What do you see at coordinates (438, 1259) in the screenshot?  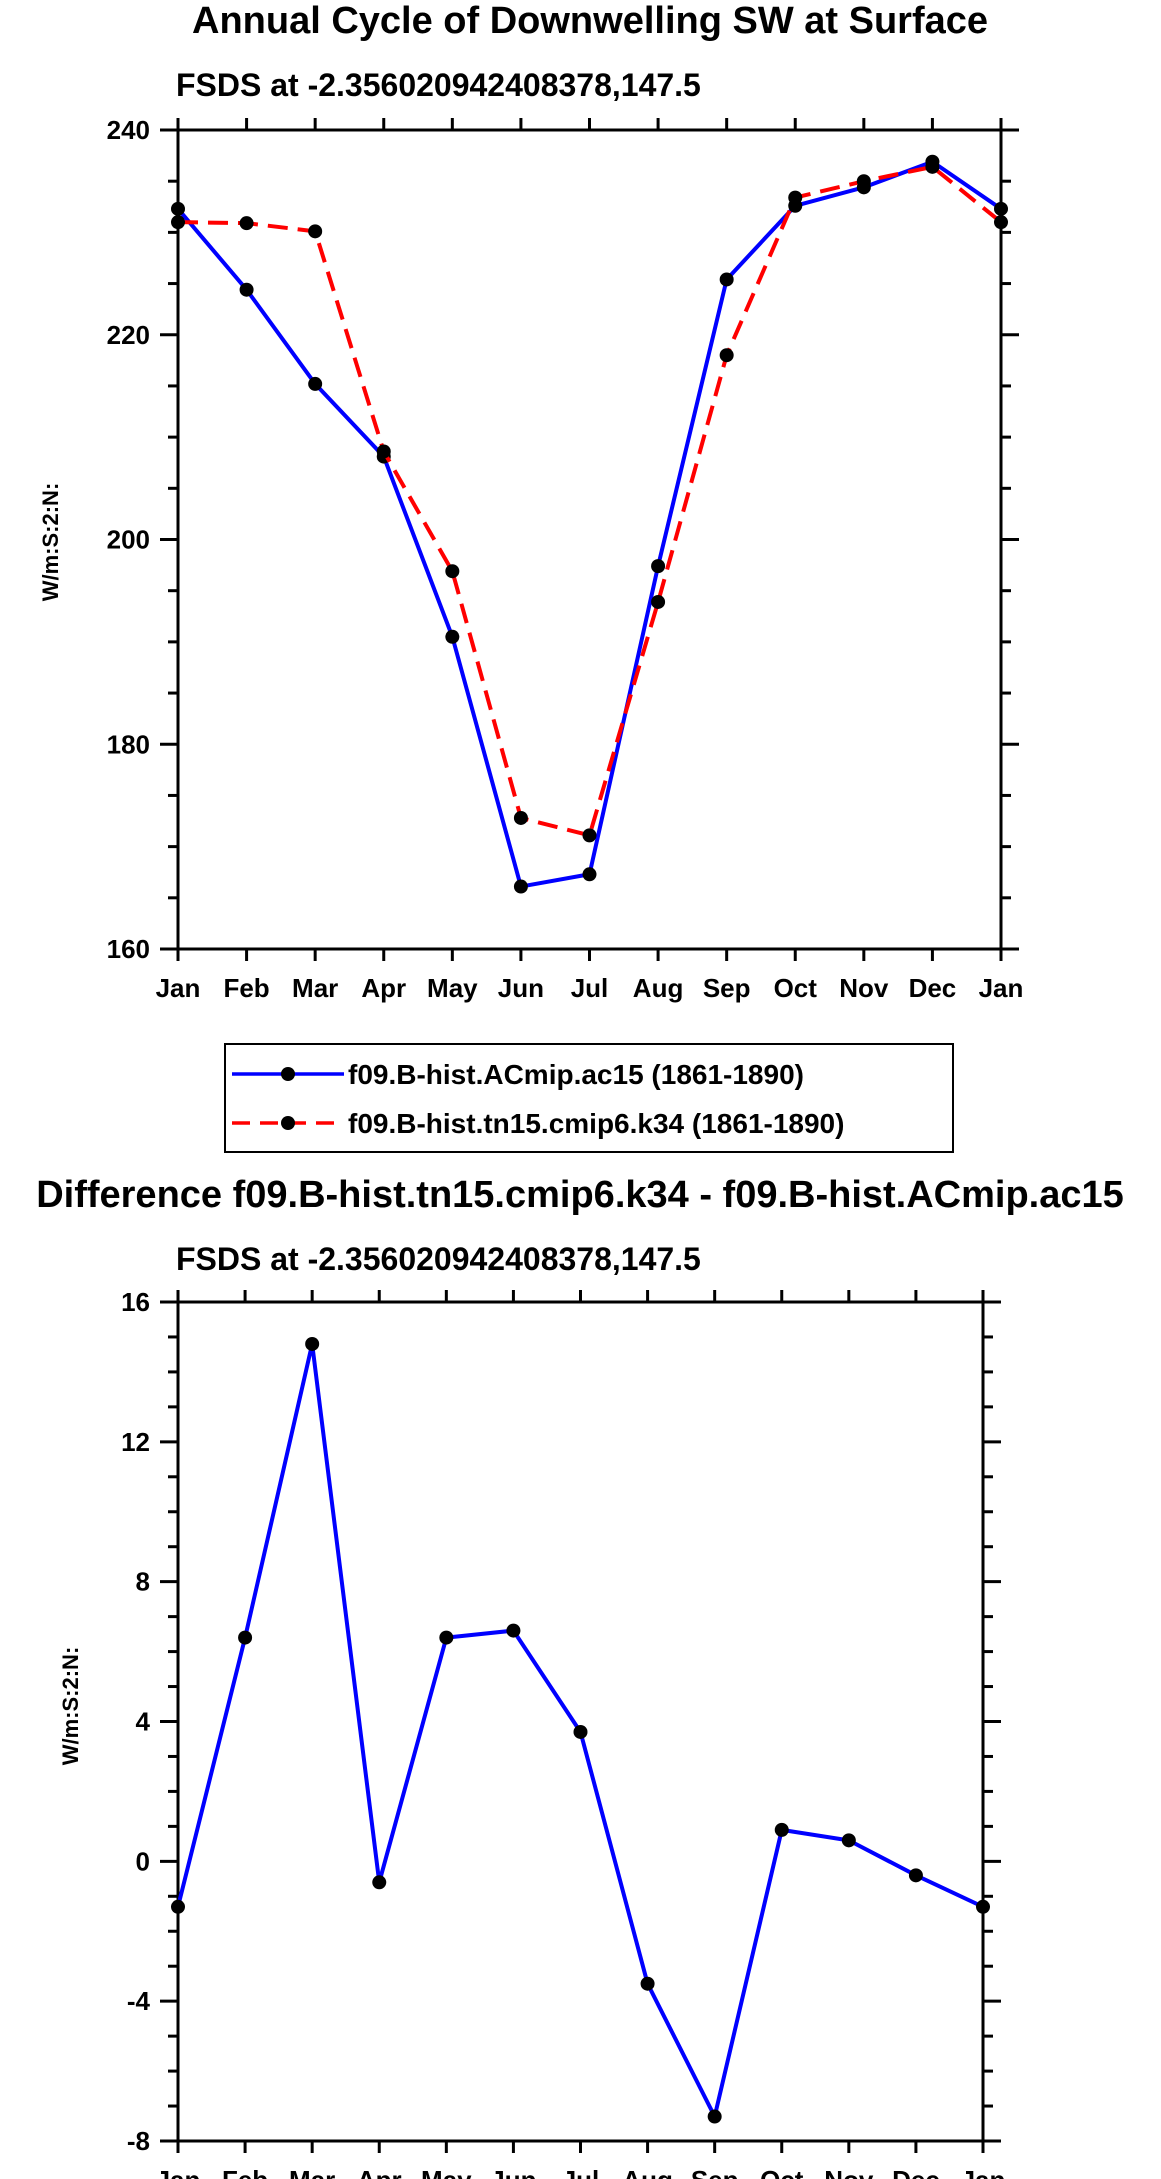 I see `chart2-subtitle: FSDS at -2.356020942408378,147.5` at bounding box center [438, 1259].